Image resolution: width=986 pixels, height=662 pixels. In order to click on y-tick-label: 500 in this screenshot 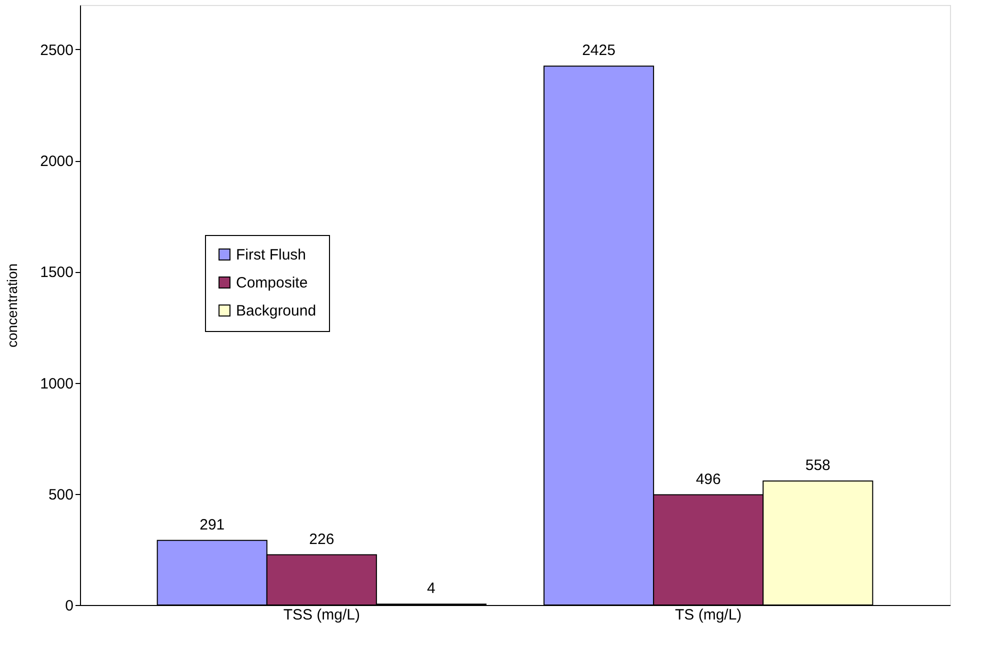, I will do `click(61, 495)`.